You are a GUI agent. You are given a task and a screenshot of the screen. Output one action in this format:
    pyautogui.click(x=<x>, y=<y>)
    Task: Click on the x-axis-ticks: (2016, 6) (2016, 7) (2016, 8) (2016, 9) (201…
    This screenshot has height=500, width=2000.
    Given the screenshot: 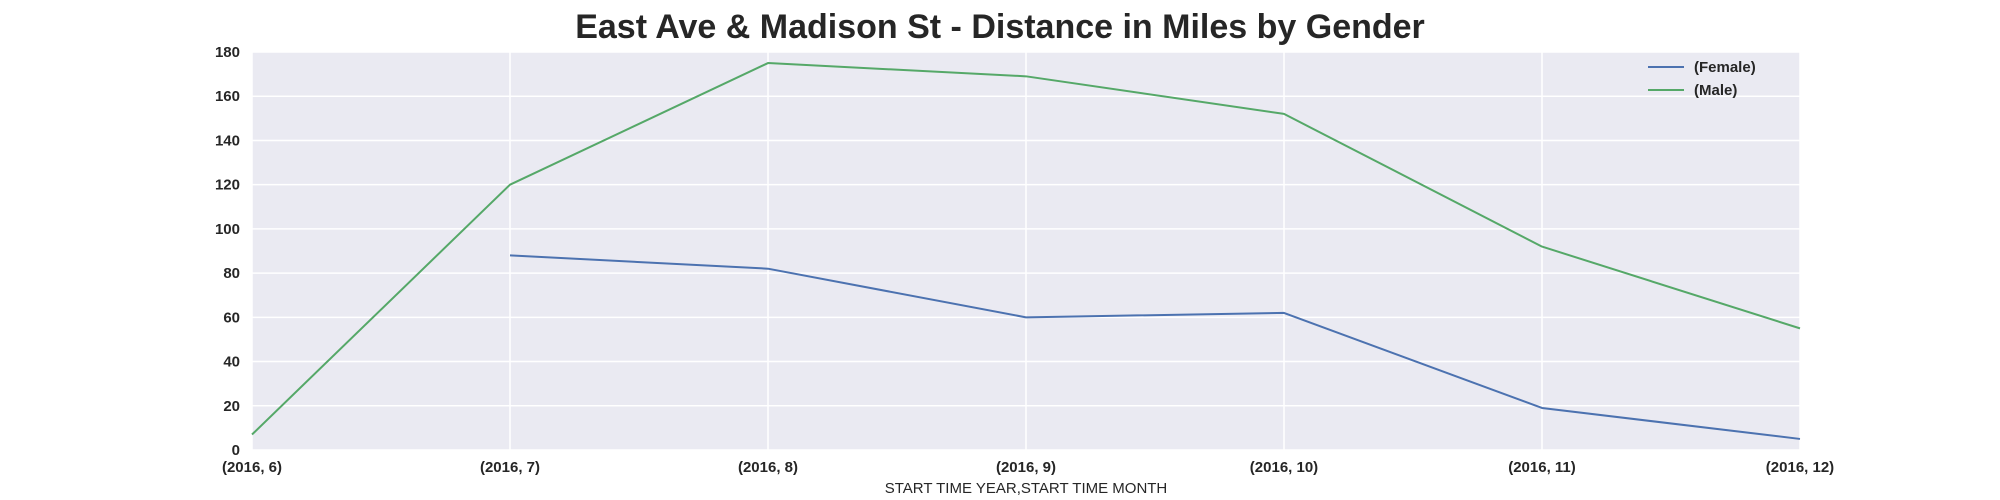 What is the action you would take?
    pyautogui.click(x=1028, y=467)
    